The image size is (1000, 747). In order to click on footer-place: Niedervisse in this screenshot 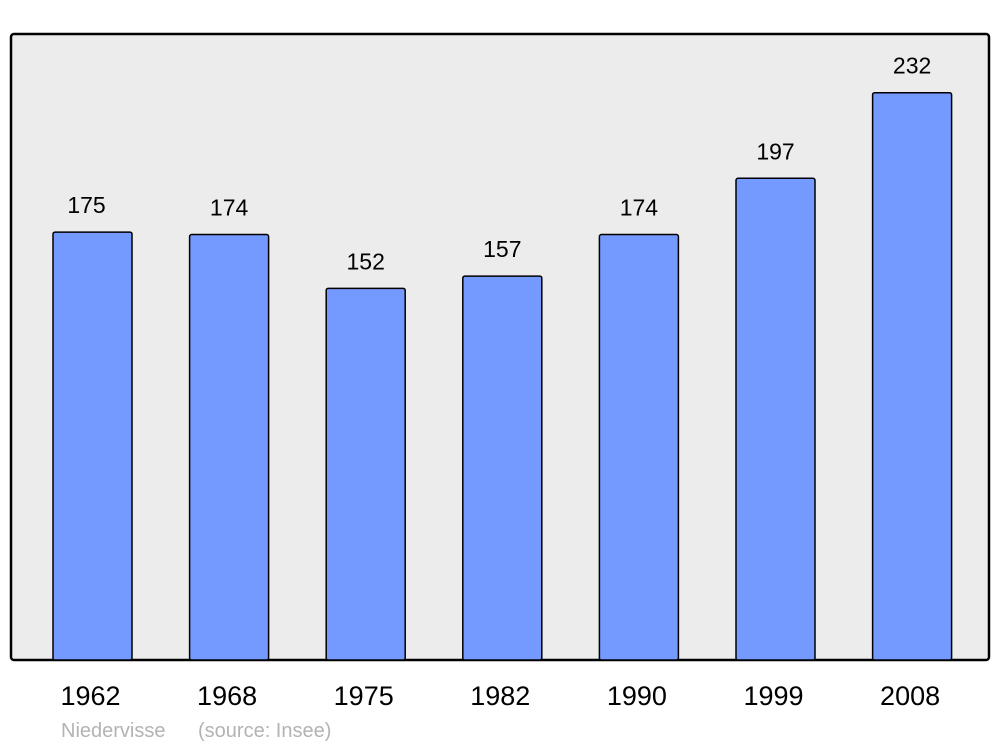, I will do `click(113, 731)`.